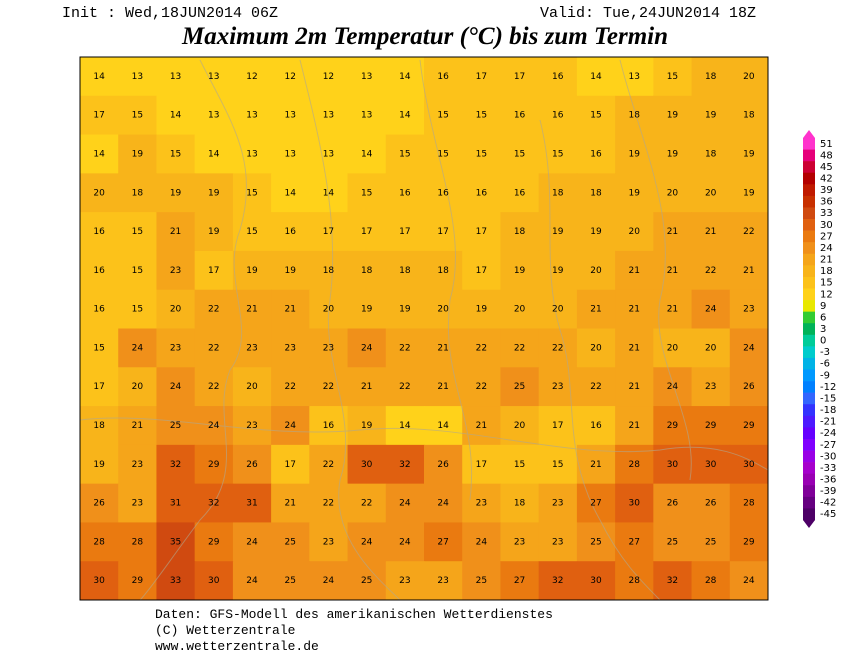 This screenshot has width=850, height=657. Describe the element at coordinates (826, 155) in the screenshot. I see `legend-label: 48` at that location.